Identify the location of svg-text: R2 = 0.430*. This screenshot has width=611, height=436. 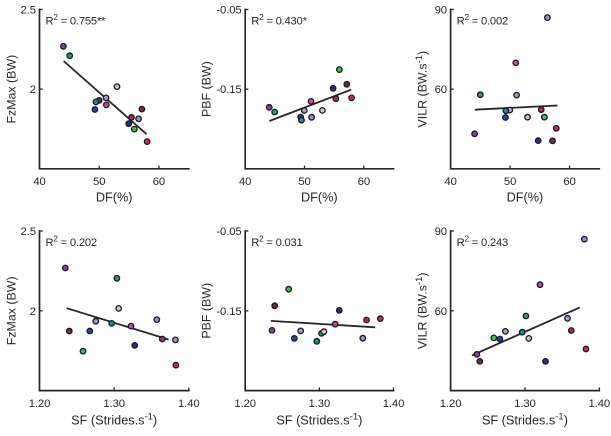
(279, 20).